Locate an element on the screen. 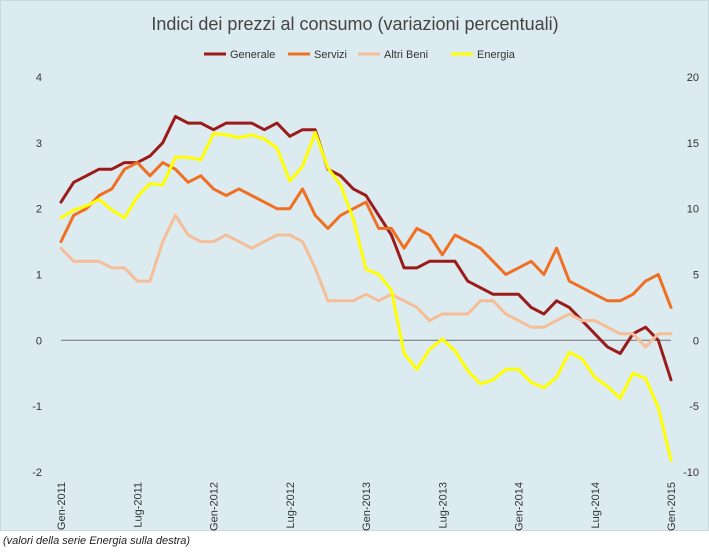  x-tick-label: Gen-2011 is located at coordinates (62, 506).